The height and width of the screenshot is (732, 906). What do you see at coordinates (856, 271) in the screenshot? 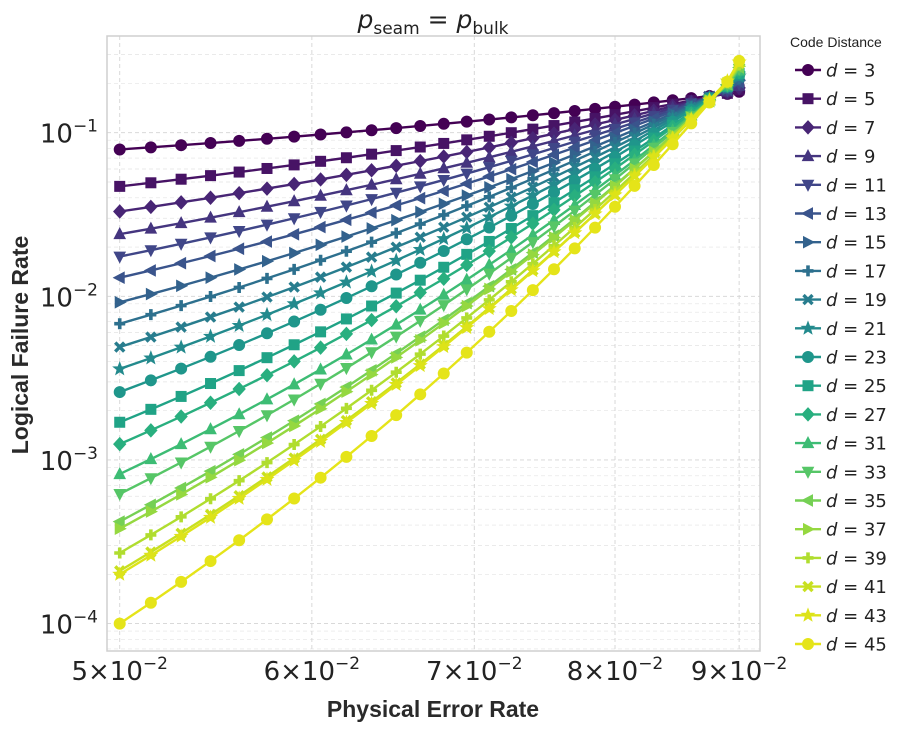
I see `legend-label: d = 17` at bounding box center [856, 271].